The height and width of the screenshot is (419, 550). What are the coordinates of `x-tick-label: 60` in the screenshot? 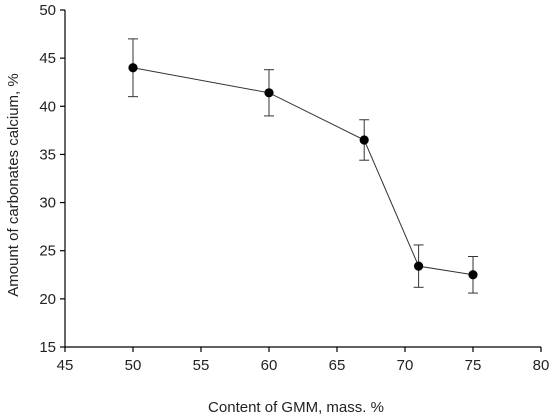 It's located at (269, 365).